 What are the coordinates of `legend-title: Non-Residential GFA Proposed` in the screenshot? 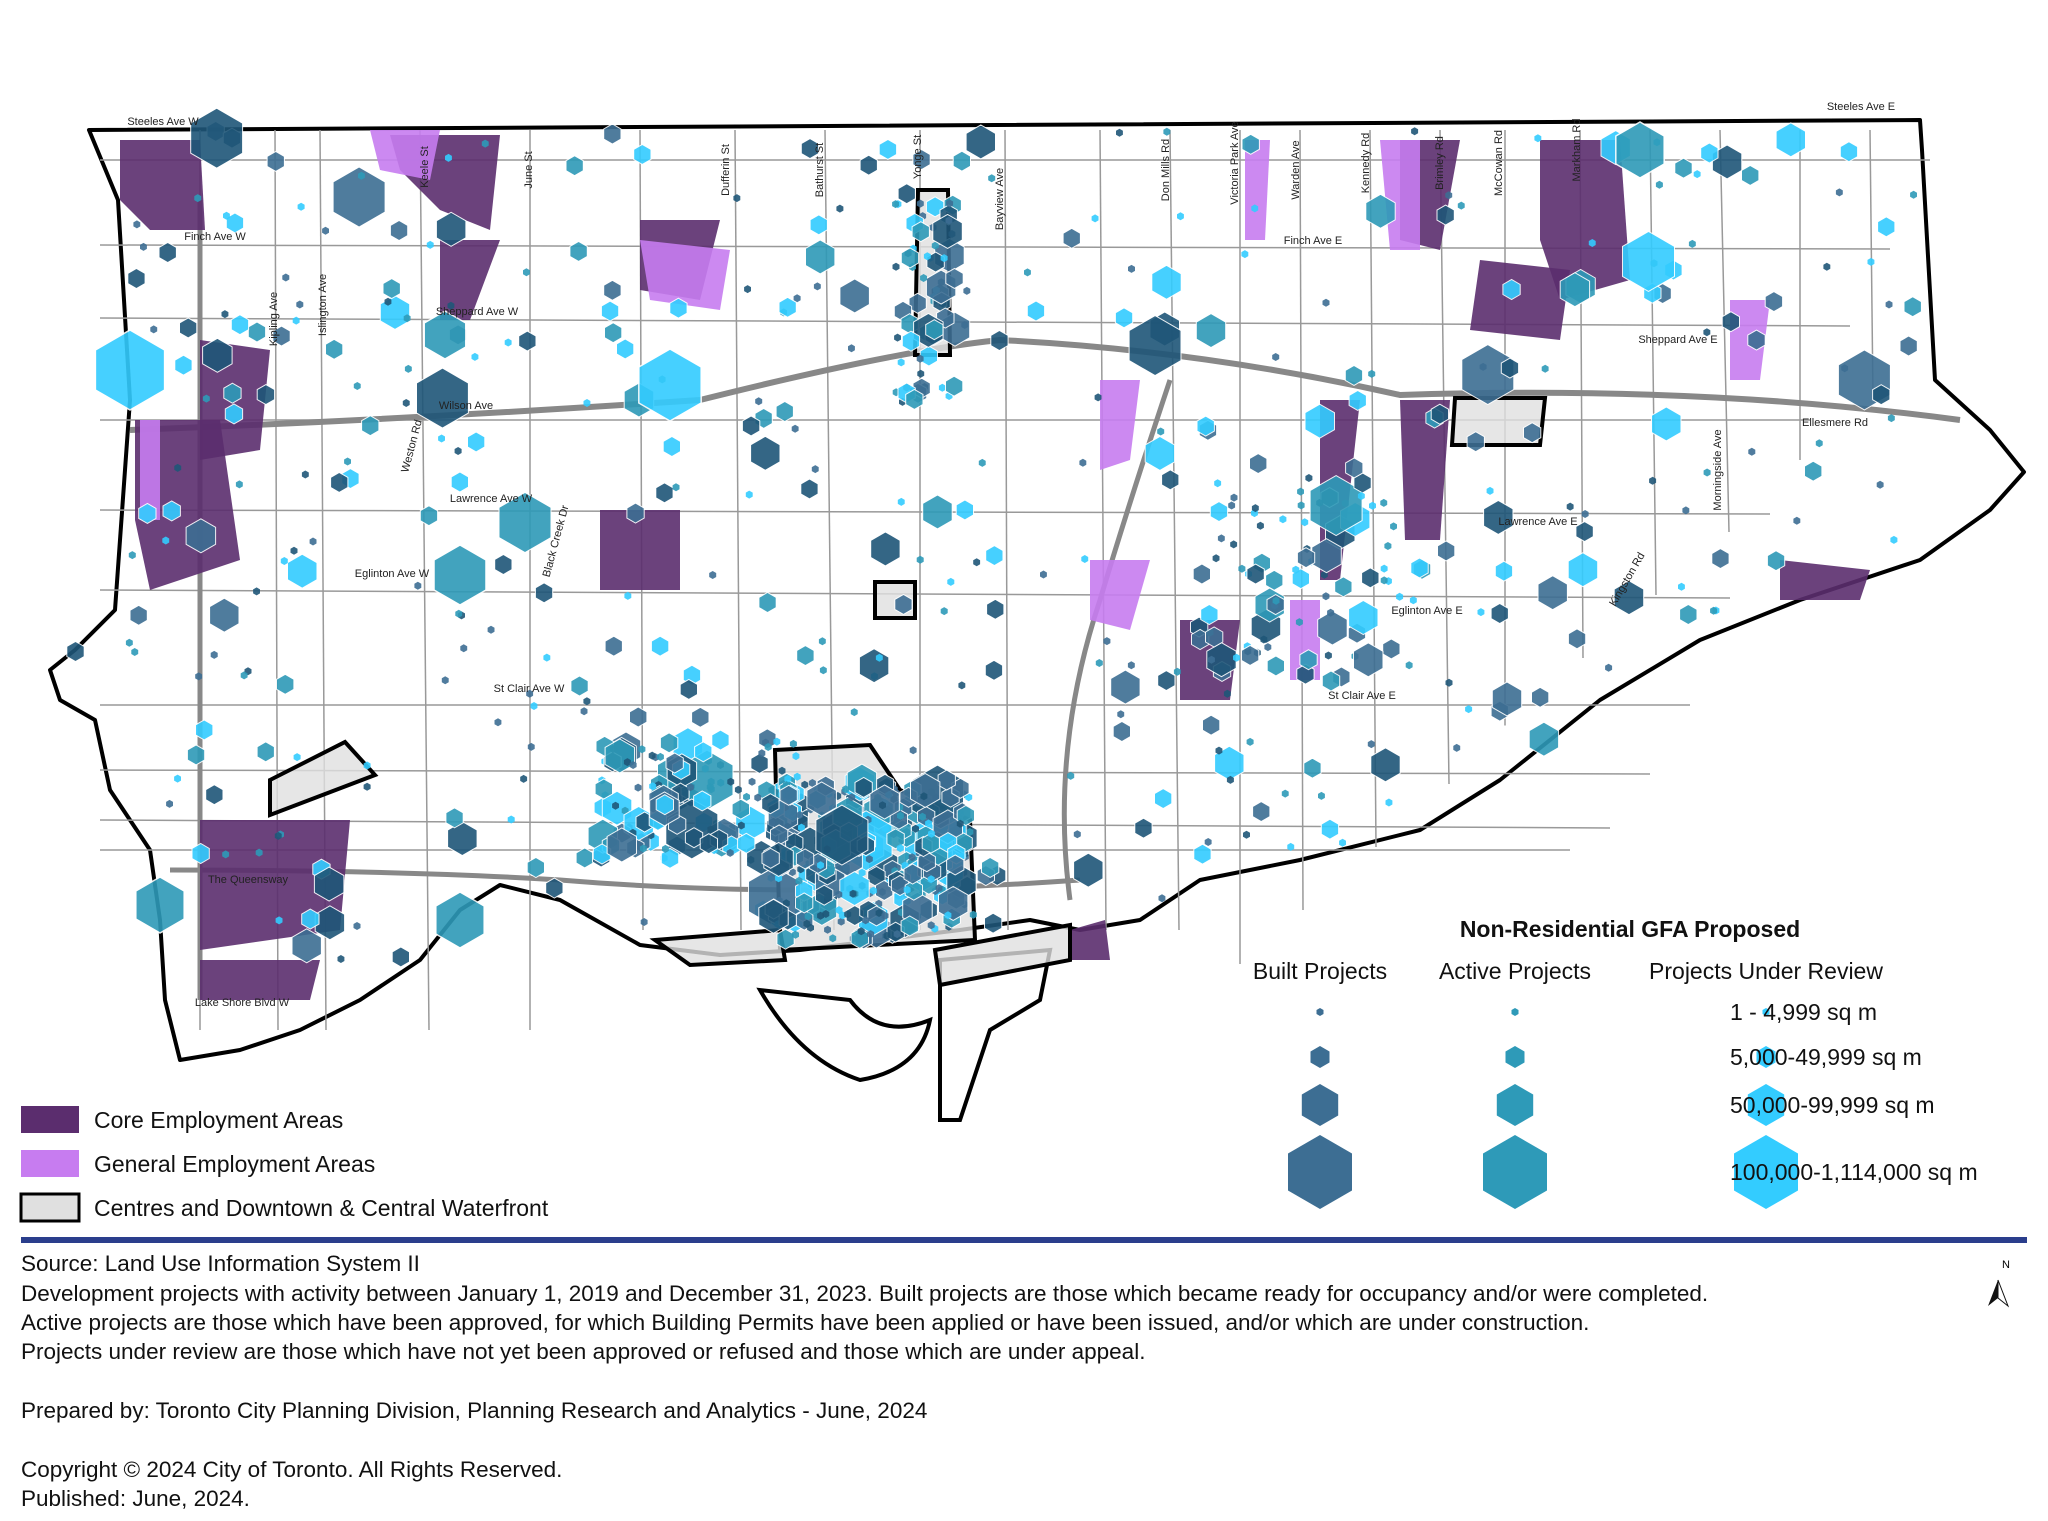 It's located at (1630, 929).